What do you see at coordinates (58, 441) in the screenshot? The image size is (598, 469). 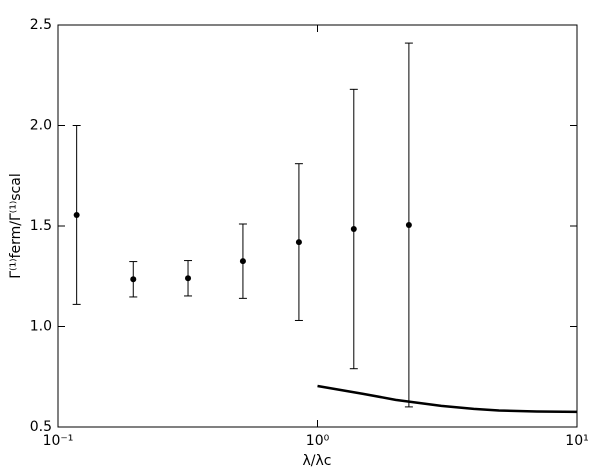 I see `x-tick-label: 10⁻¹` at bounding box center [58, 441].